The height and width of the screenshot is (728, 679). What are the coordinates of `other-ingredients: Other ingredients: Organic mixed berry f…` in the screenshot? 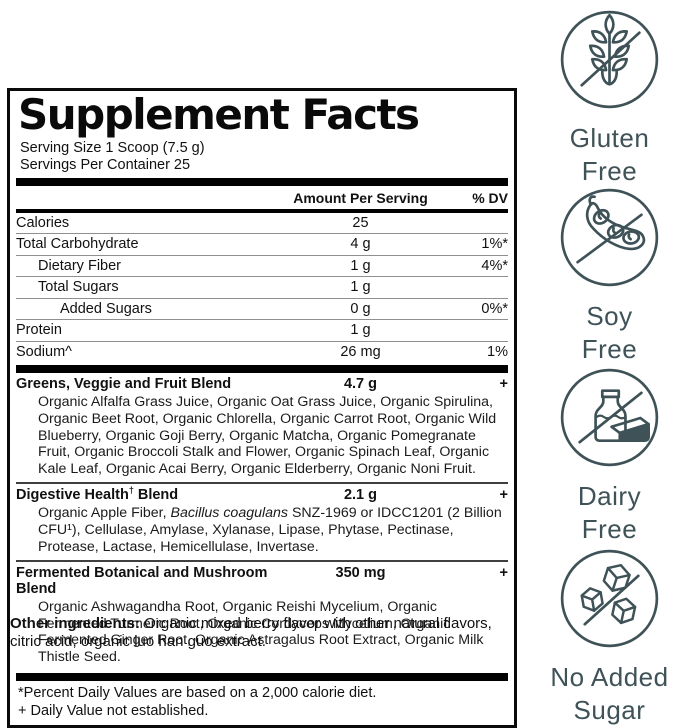 It's located at (262, 633).